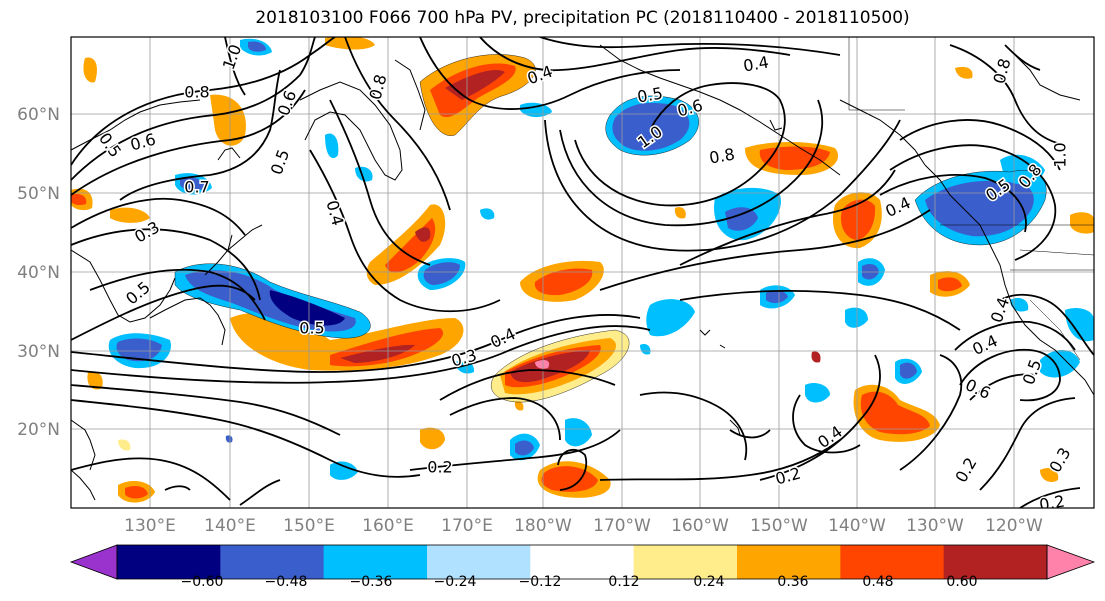  Describe the element at coordinates (38, 194) in the screenshot. I see `lat-label: 50°N` at that location.